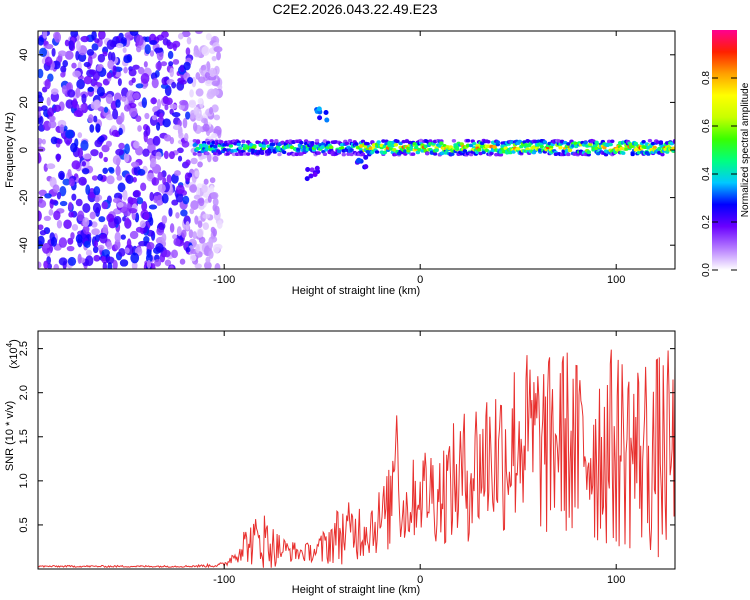  What do you see at coordinates (706, 222) in the screenshot?
I see `colorbar-tick-label: 0.2` at bounding box center [706, 222].